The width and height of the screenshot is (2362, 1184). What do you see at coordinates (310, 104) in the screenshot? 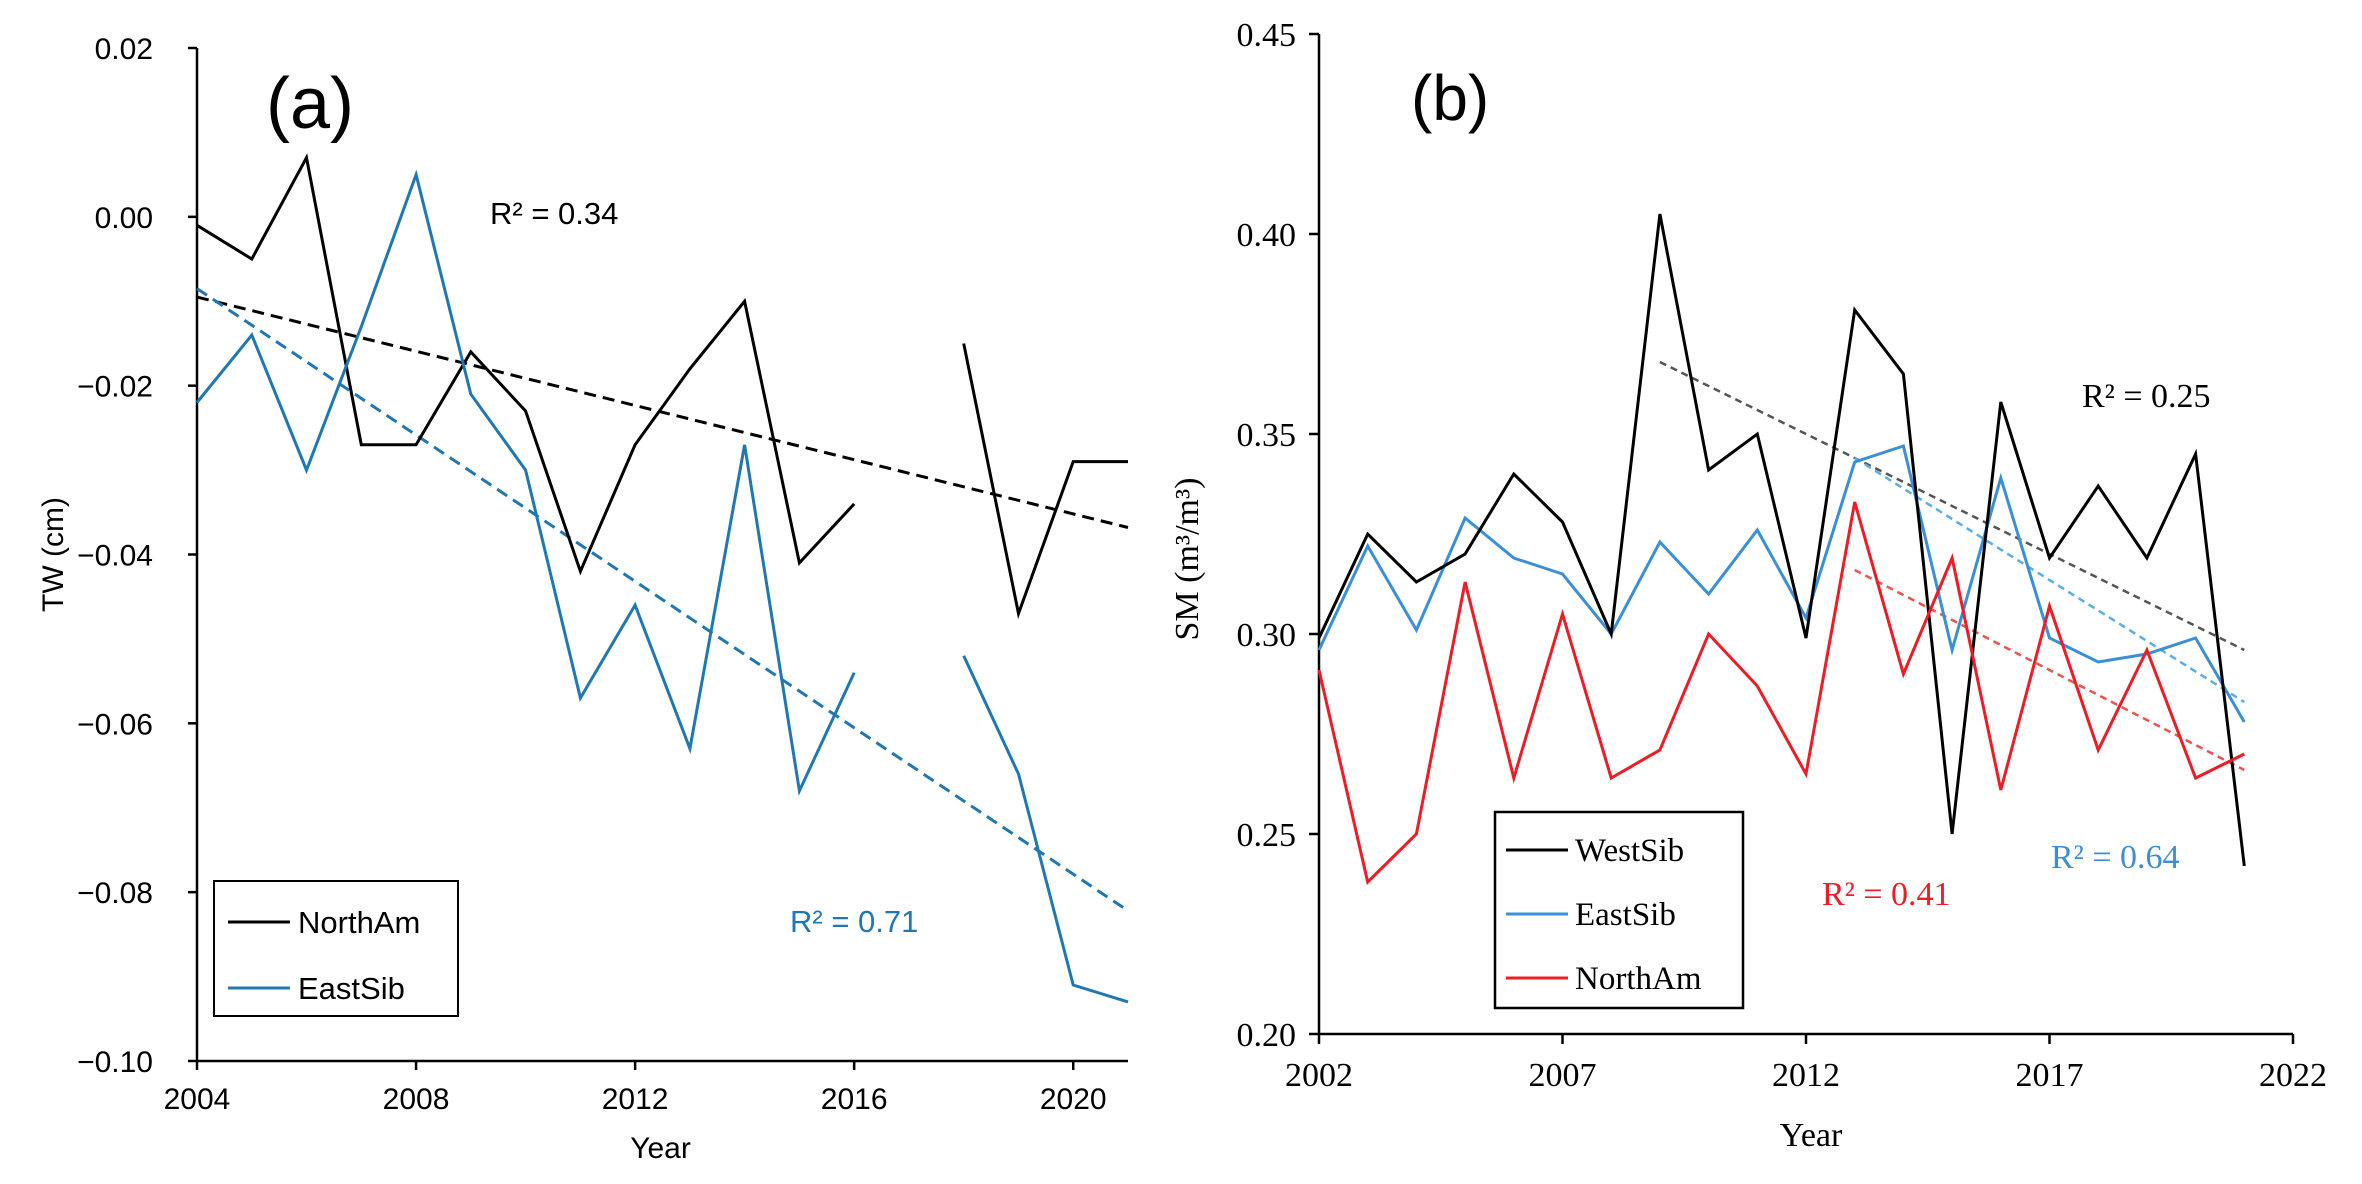
I see `panel-label: (a)` at bounding box center [310, 104].